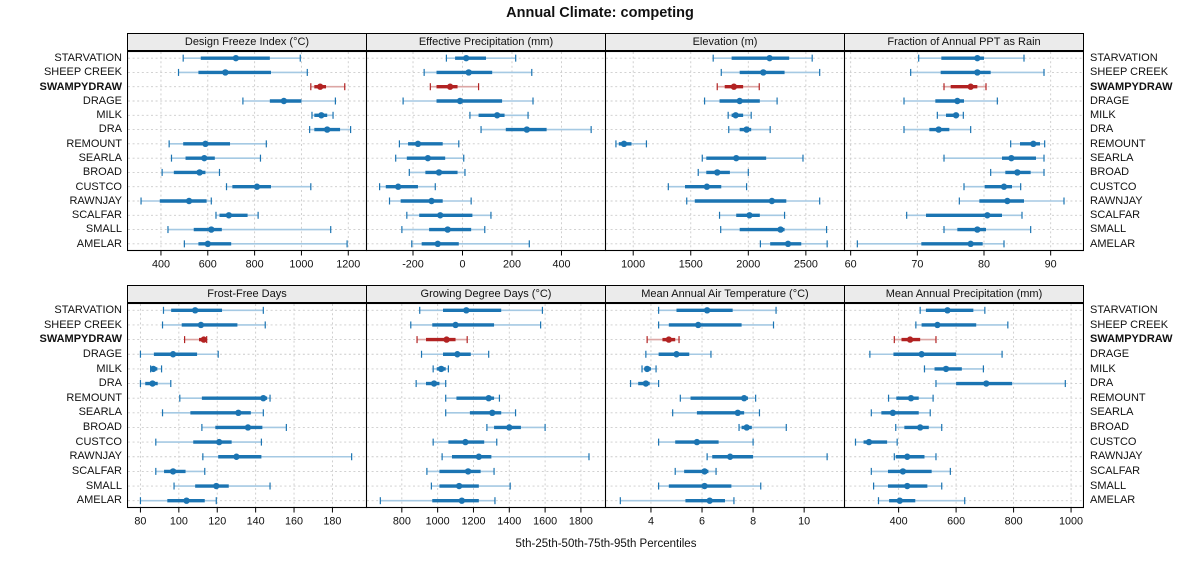 This screenshot has height=575, width=1200. Describe the element at coordinates (332, 522) in the screenshot. I see `svg-text: 180` at that location.